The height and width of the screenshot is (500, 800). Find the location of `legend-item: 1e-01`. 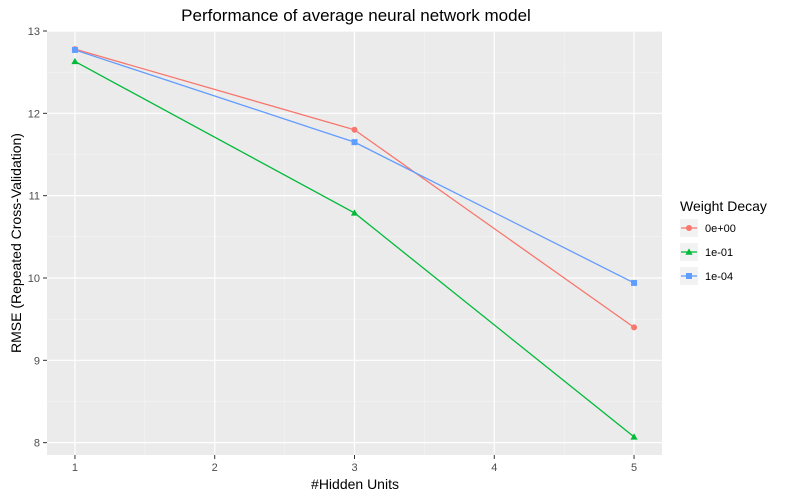

legend-item: 1e-01 is located at coordinates (706, 252).